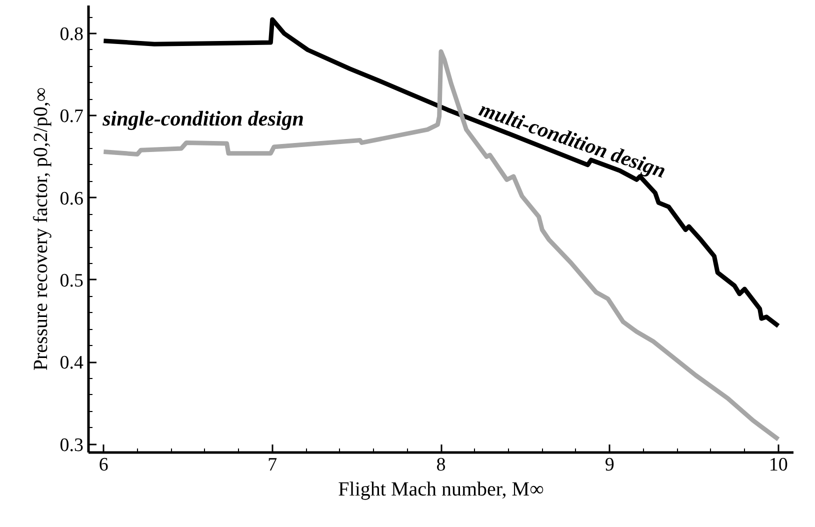 This screenshot has width=815, height=527. I want to click on y-tick-label: 0.8, so click(72, 34).